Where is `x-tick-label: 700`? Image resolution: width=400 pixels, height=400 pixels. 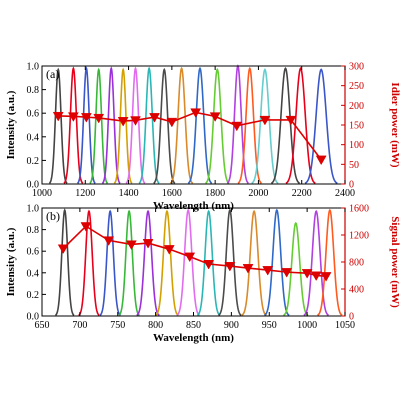
x-tick-label: 700 is located at coordinates (79, 325).